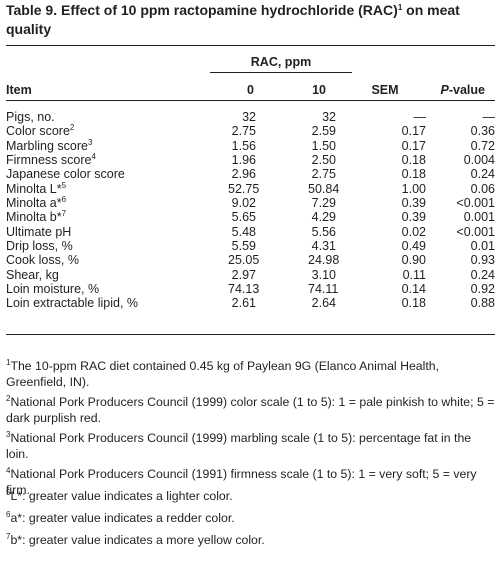 The image size is (501, 561). What do you see at coordinates (39, 246) in the screenshot?
I see `row-label-text: Drip loss, %` at bounding box center [39, 246].